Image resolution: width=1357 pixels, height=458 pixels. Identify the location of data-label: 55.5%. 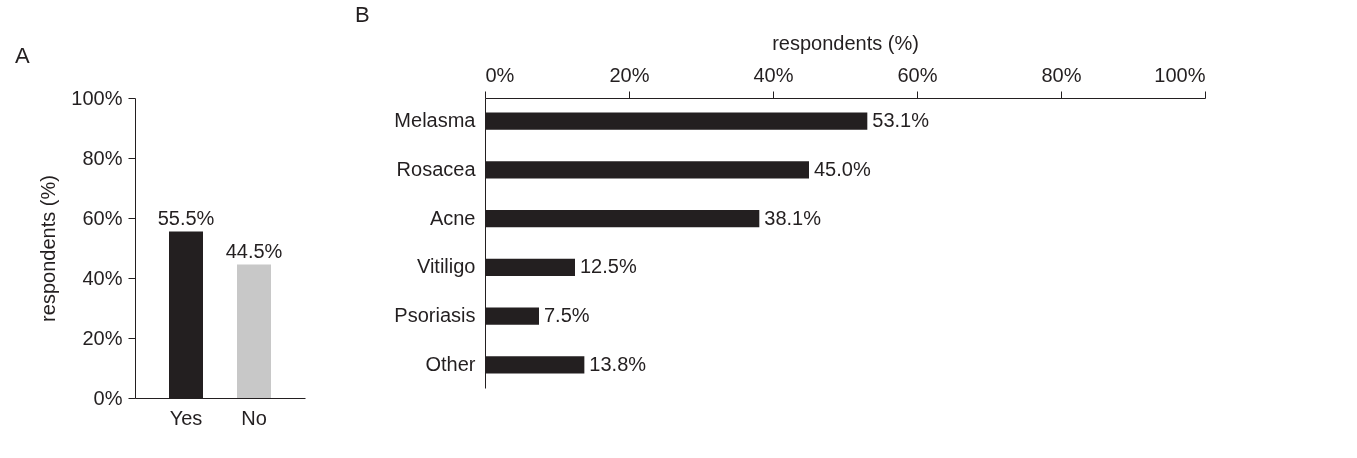
(186, 217).